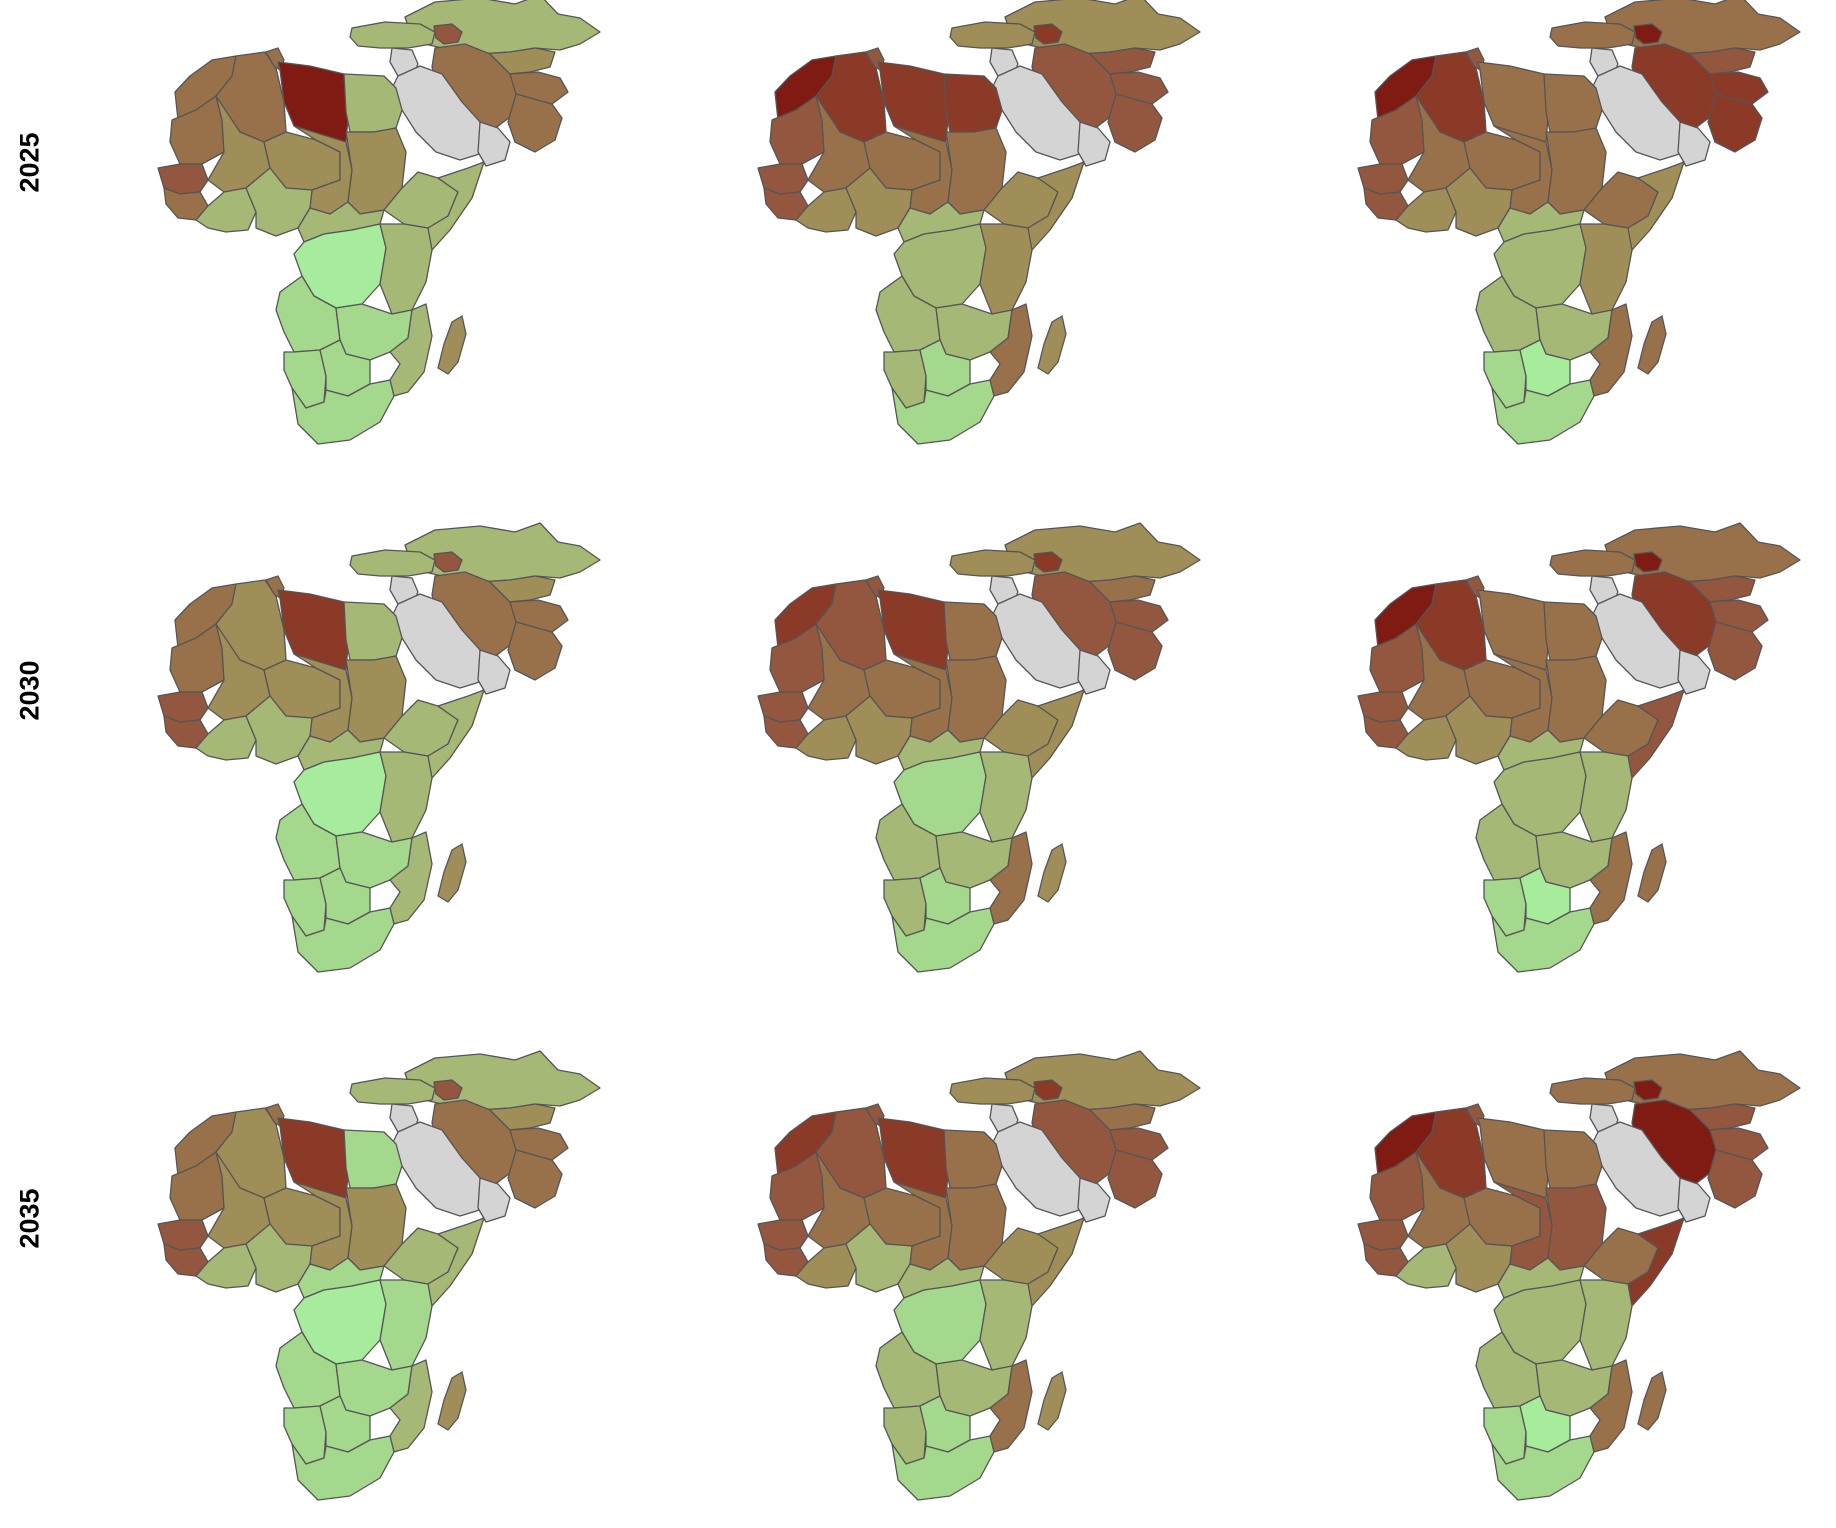 Image resolution: width=1836 pixels, height=1528 pixels. I want to click on map-panel-2025-col1, so click(340, 236).